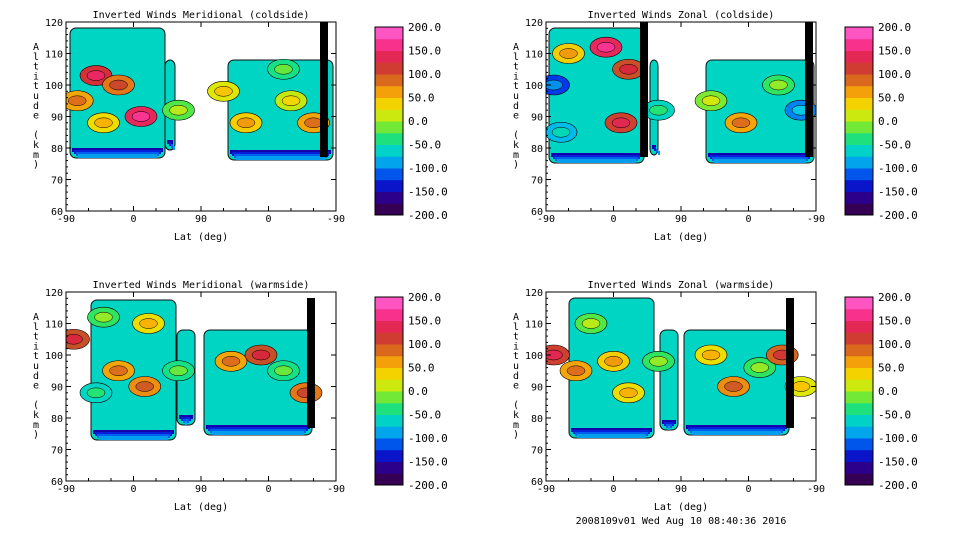 Image resolution: width=960 pixels, height=540 pixels. Describe the element at coordinates (681, 521) in the screenshot. I see `footer-timestamp: 2008109v01 Wed Aug 10 08:40:36 2016` at that location.